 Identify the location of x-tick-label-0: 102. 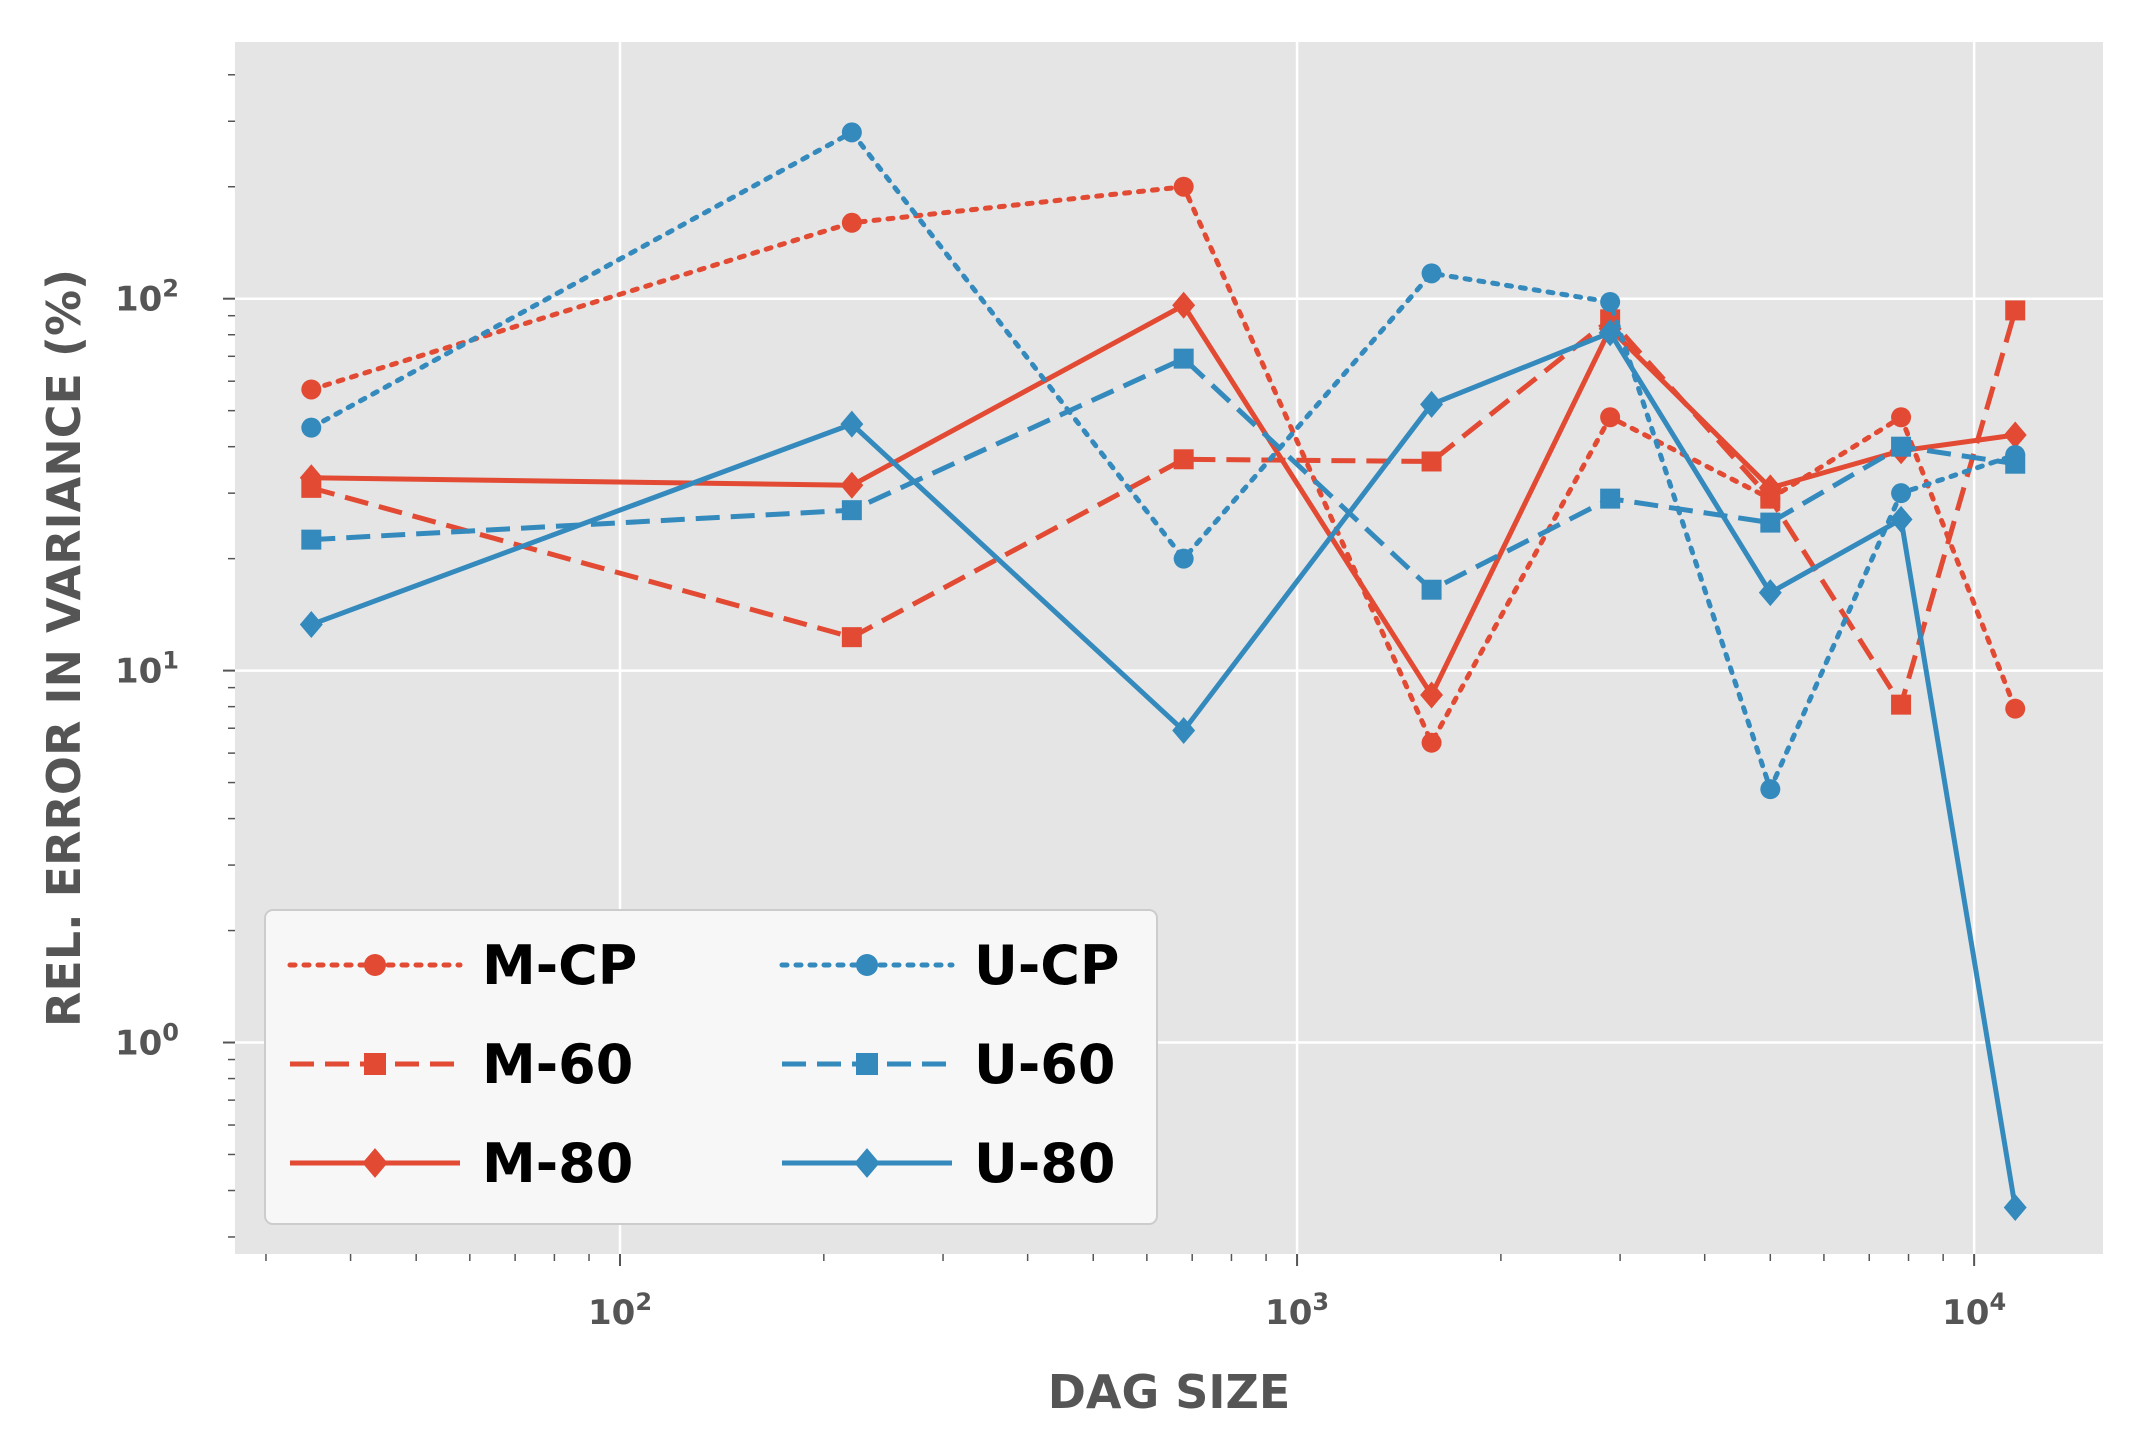
(620, 1310).